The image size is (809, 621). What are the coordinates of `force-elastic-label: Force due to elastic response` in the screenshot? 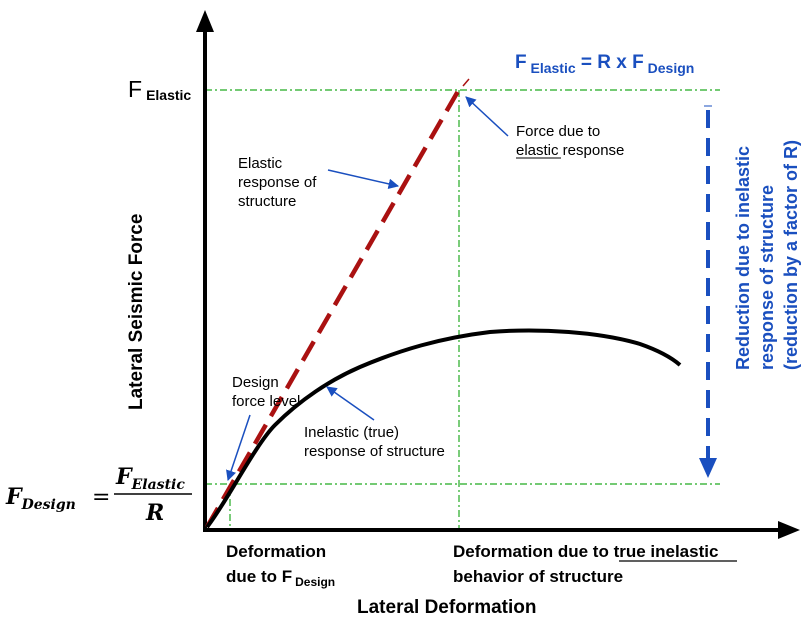 It's located at (570, 141).